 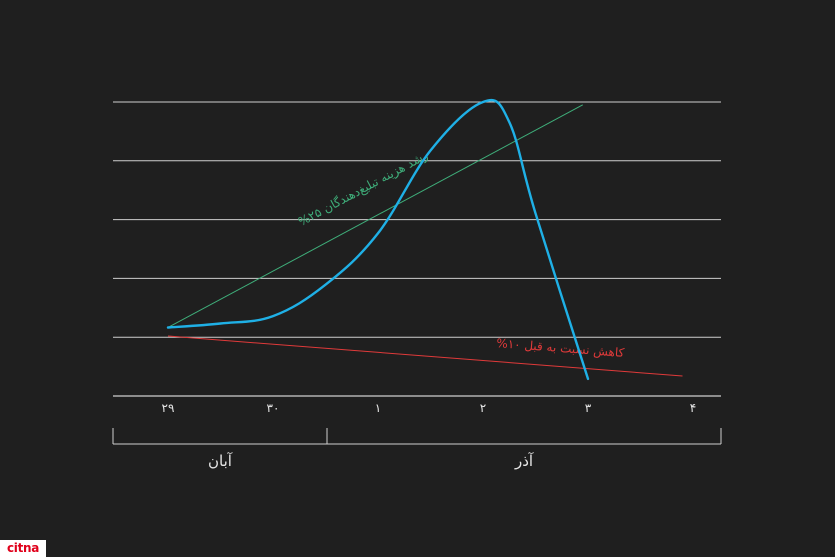 I want to click on trend-line-label: %۲۵ رشد هزینه تبلیغ‌دهندگان, so click(x=363, y=189).